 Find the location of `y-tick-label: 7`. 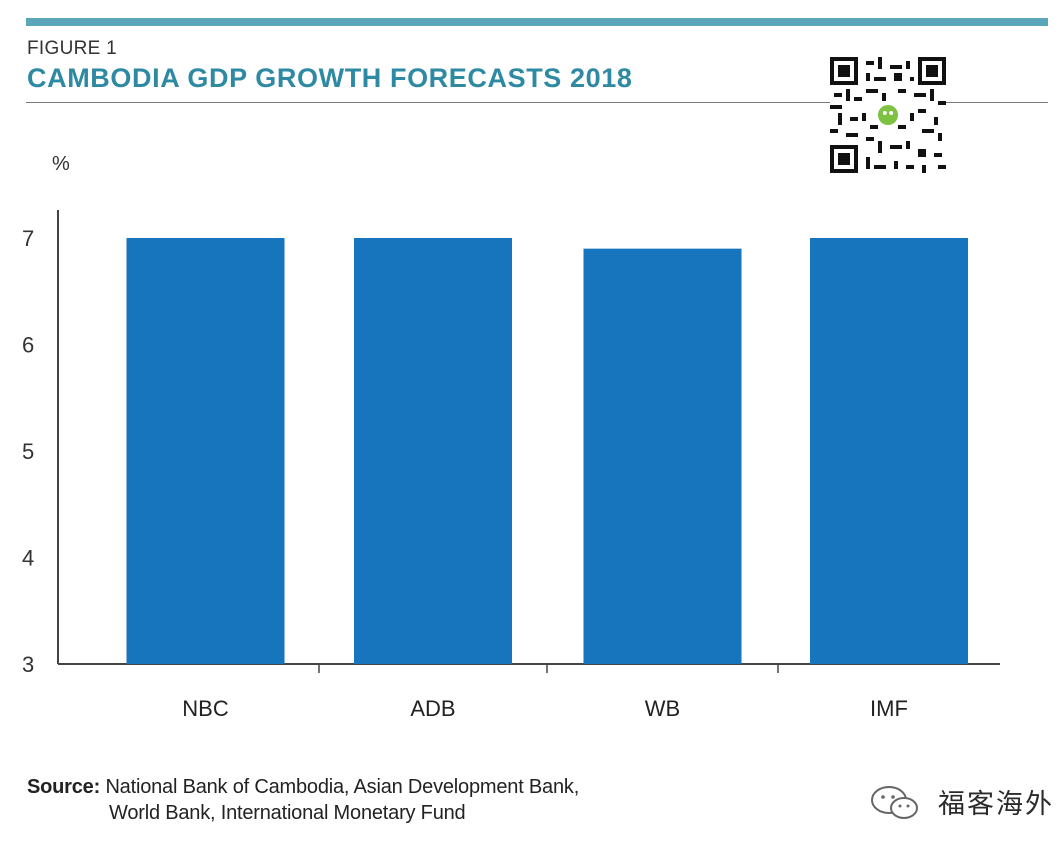

y-tick-label: 7 is located at coordinates (28, 238).